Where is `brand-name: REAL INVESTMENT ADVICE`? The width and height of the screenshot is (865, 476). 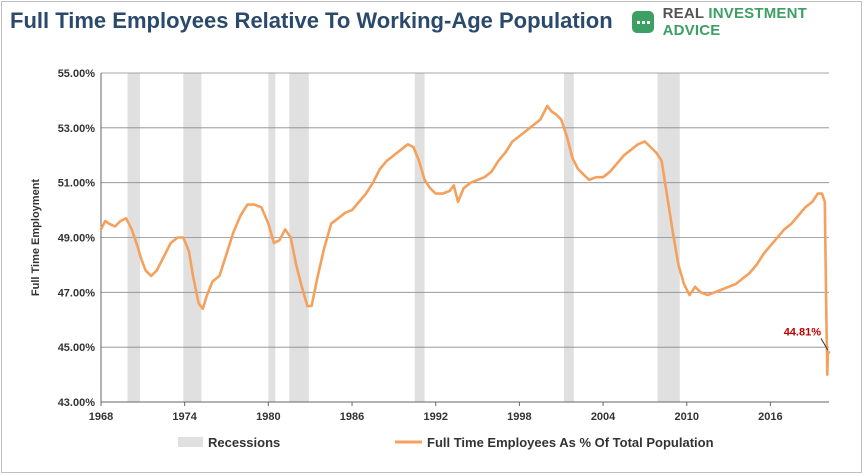 brand-name: REAL INVESTMENT ADVICE is located at coordinates (764, 22).